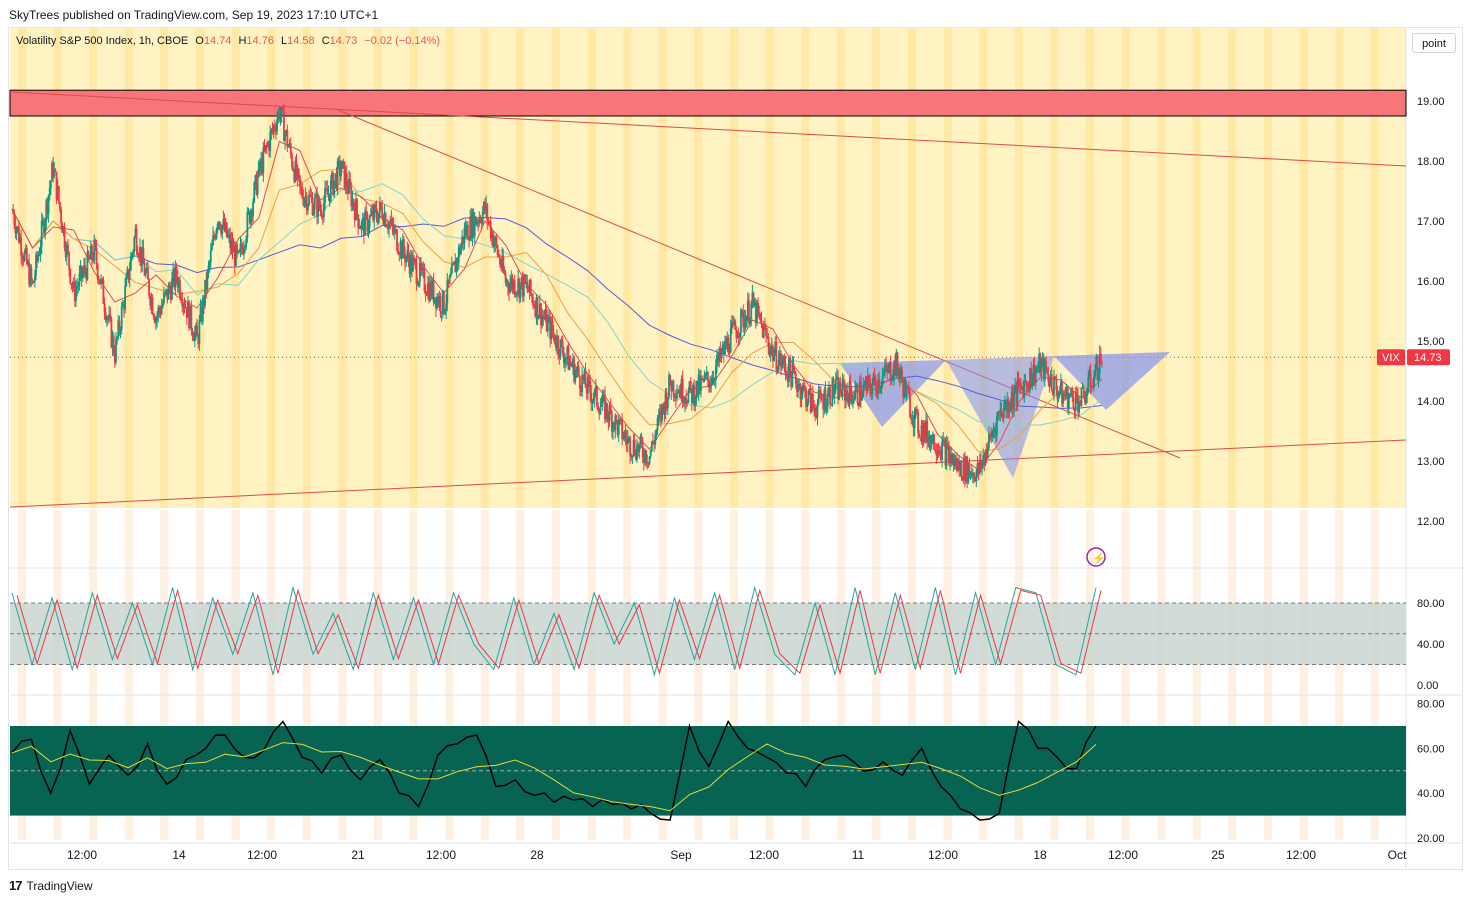  I want to click on tradingview-logo-icon: 17, so click(16, 885).